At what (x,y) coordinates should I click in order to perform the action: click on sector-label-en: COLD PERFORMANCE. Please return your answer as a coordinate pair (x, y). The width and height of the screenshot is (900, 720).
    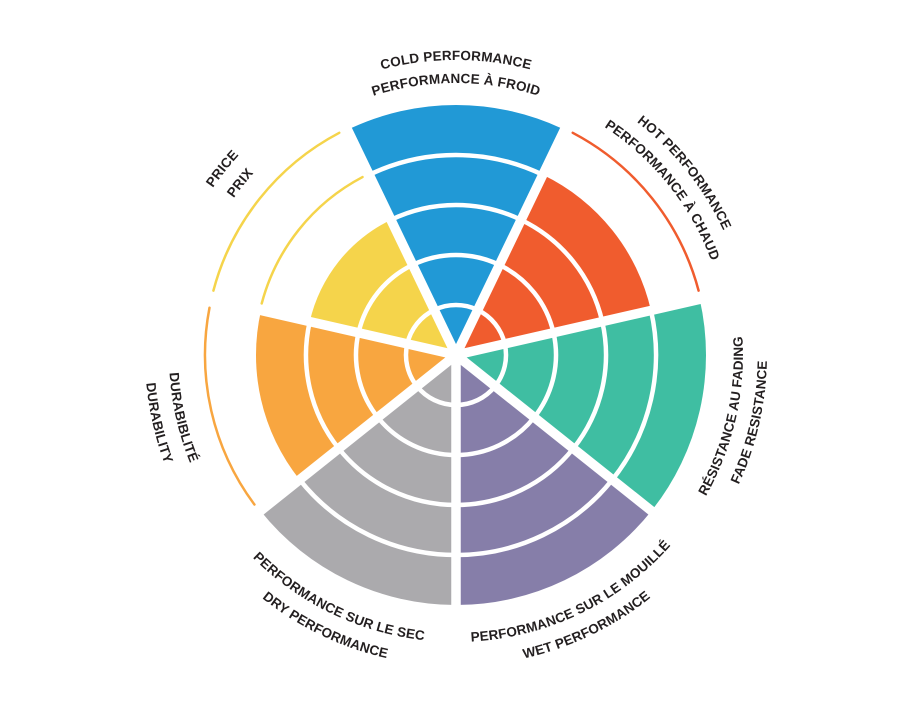
    Looking at the image, I should click on (456, 60).